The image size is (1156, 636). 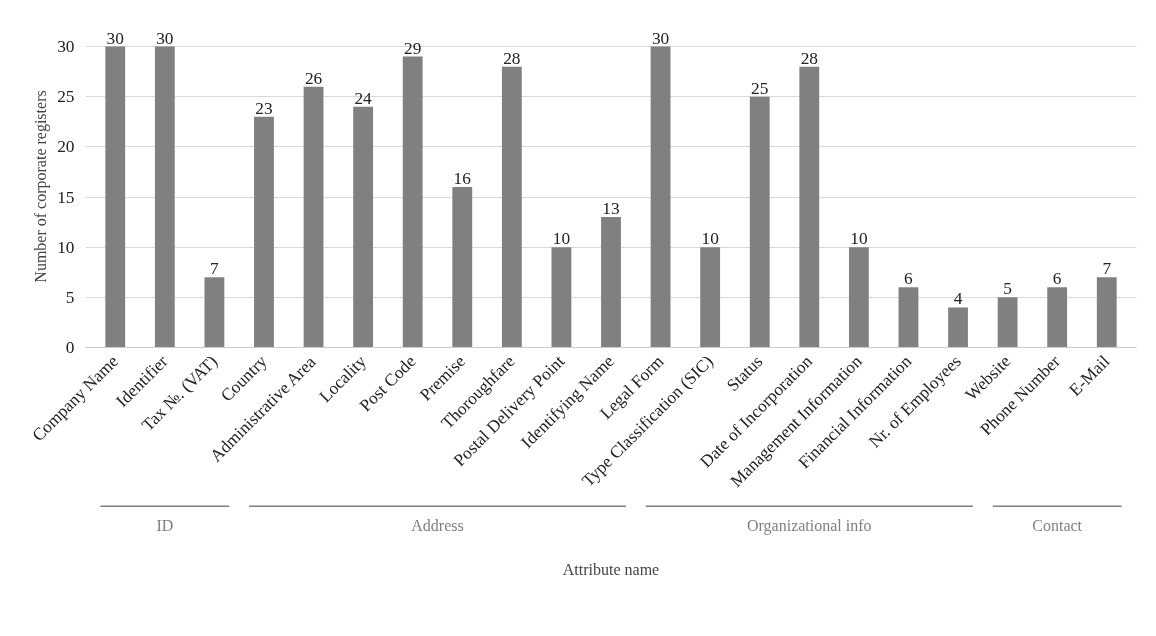 What do you see at coordinates (165, 525) in the screenshot?
I see `text: ID` at bounding box center [165, 525].